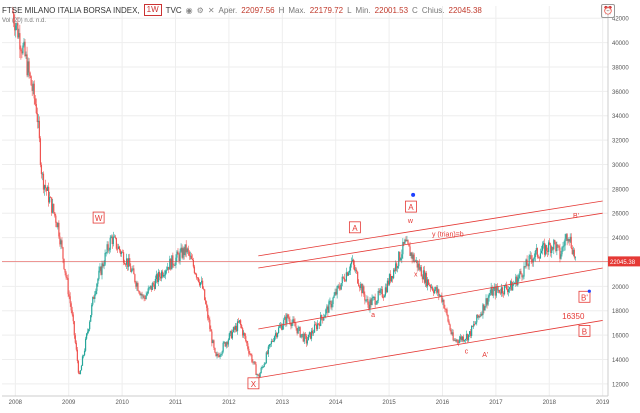 Image resolution: width=640 pixels, height=413 pixels. What do you see at coordinates (608, 11) in the screenshot?
I see `alarm-icon: ⏰` at bounding box center [608, 11].